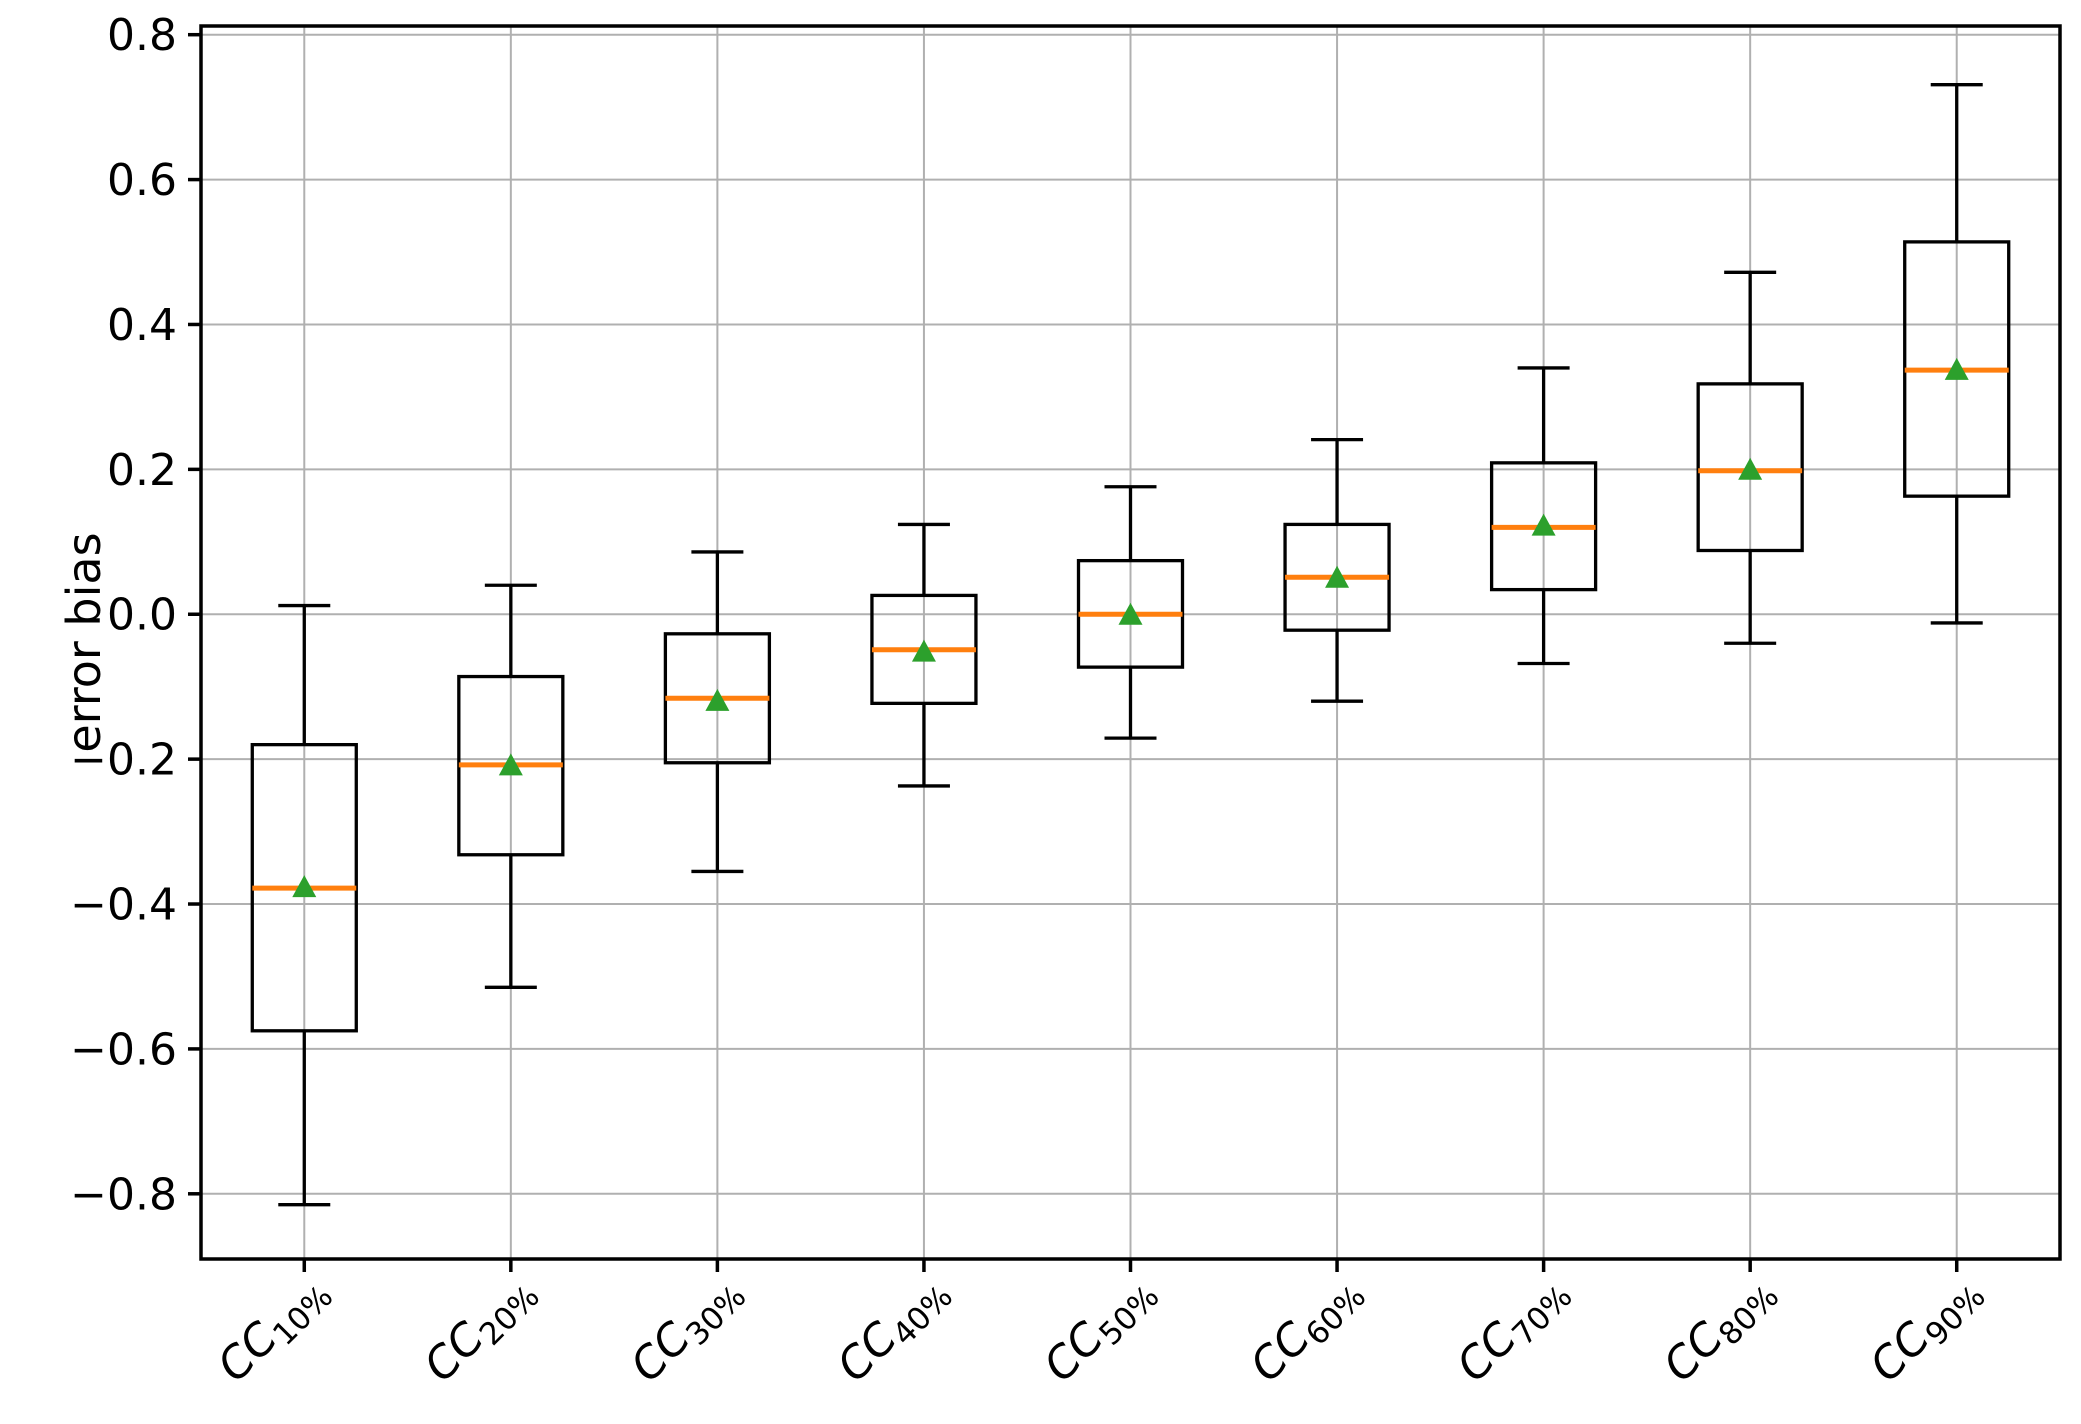  Describe the element at coordinates (84, 642) in the screenshot. I see `y-axis-title: error bias` at that location.